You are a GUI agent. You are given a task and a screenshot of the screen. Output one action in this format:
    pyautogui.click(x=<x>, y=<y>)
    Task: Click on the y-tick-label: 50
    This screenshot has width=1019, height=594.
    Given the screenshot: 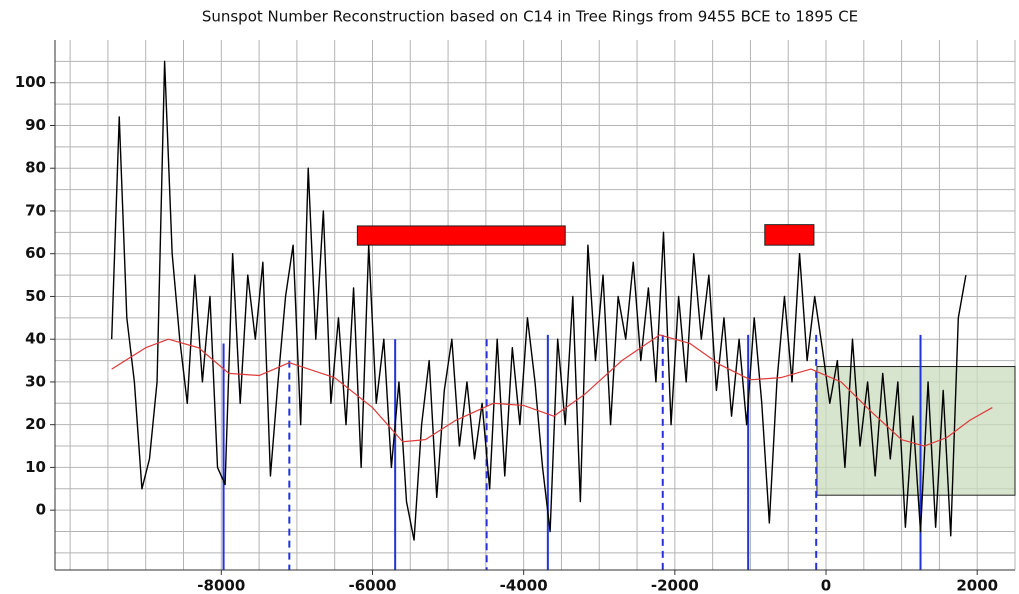 What is the action you would take?
    pyautogui.click(x=35, y=296)
    